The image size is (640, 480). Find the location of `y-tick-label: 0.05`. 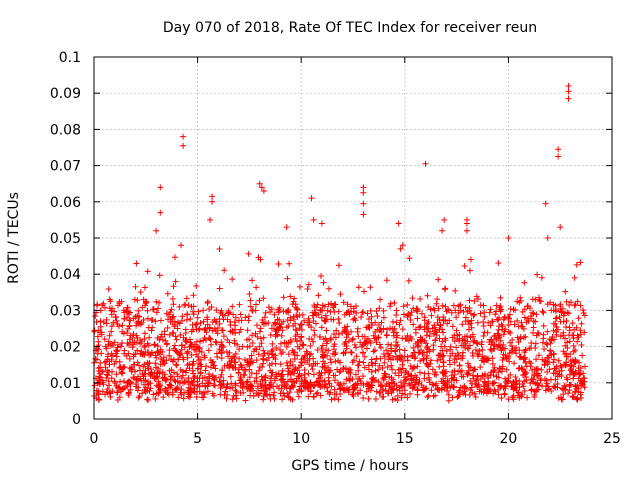

y-tick-label: 0.05 is located at coordinates (65, 239).